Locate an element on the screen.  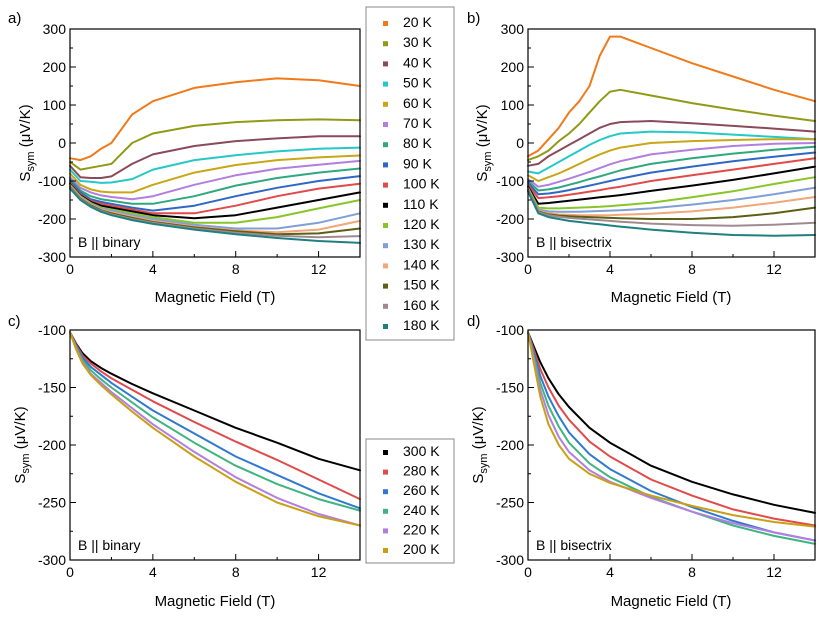
series-line-100k is located at coordinates (671, 178).